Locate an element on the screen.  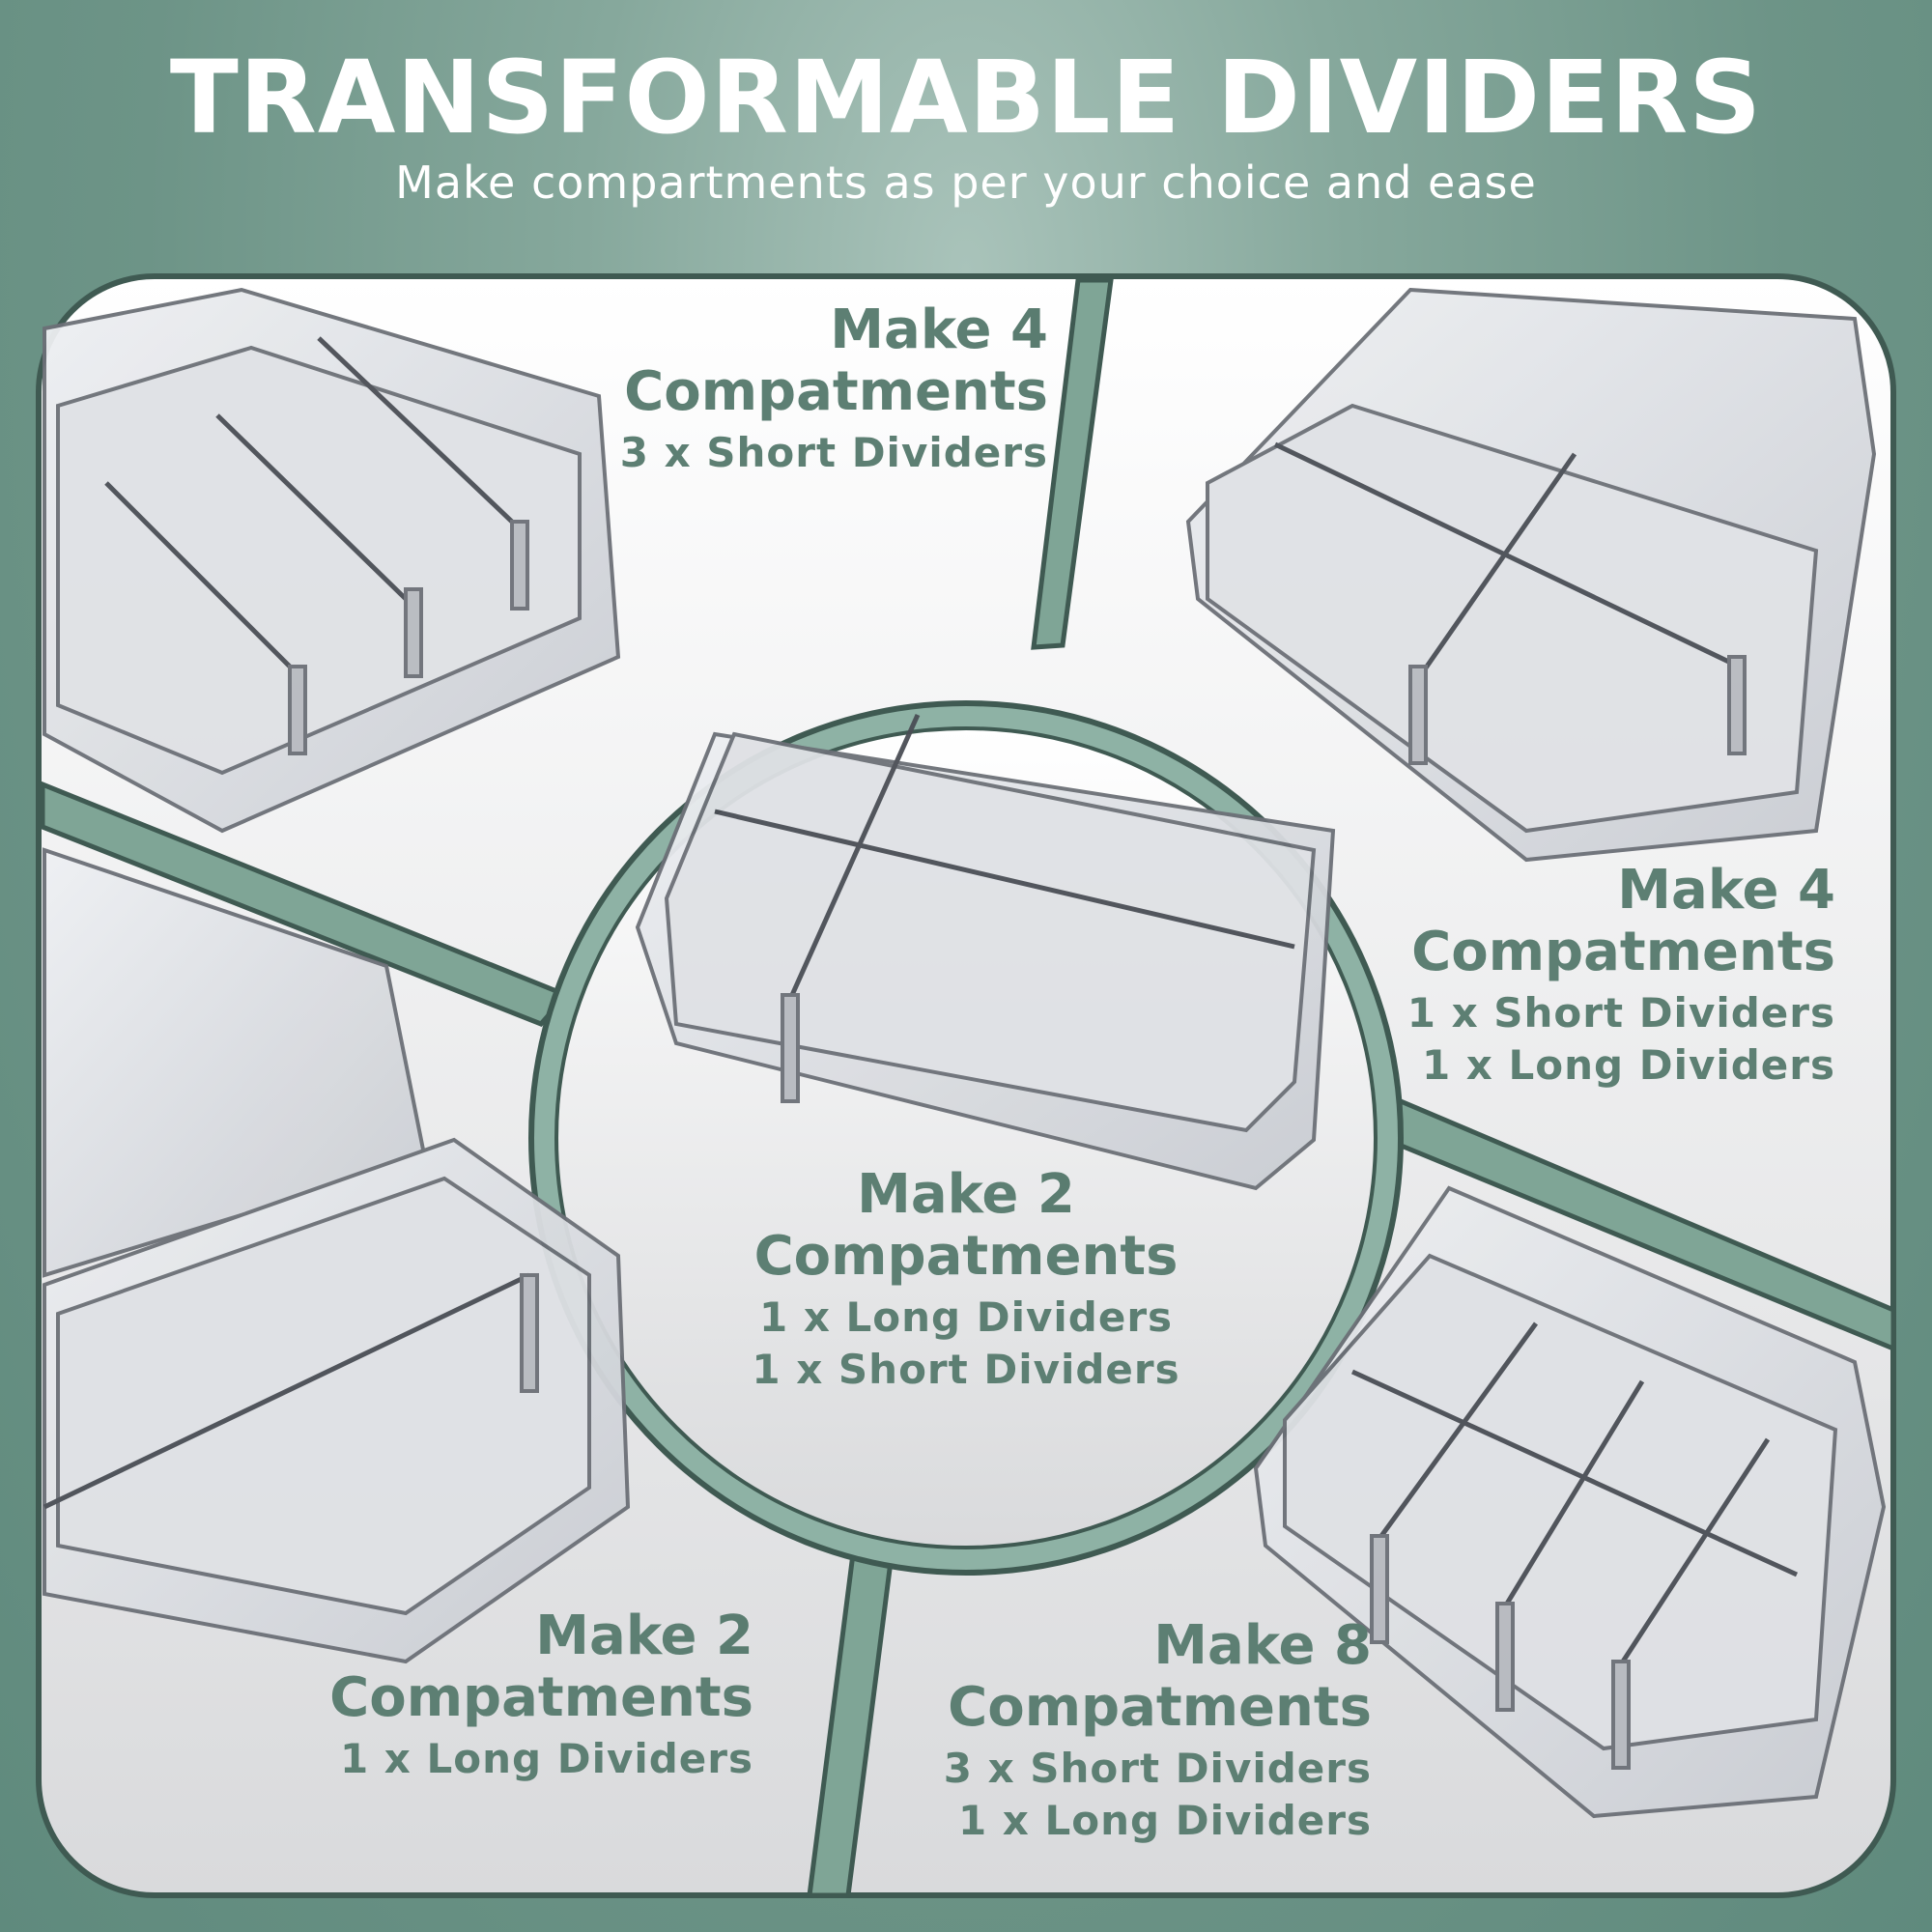
page-title: TRANSFORMABLE DIVIDERS is located at coordinates (966, 97).